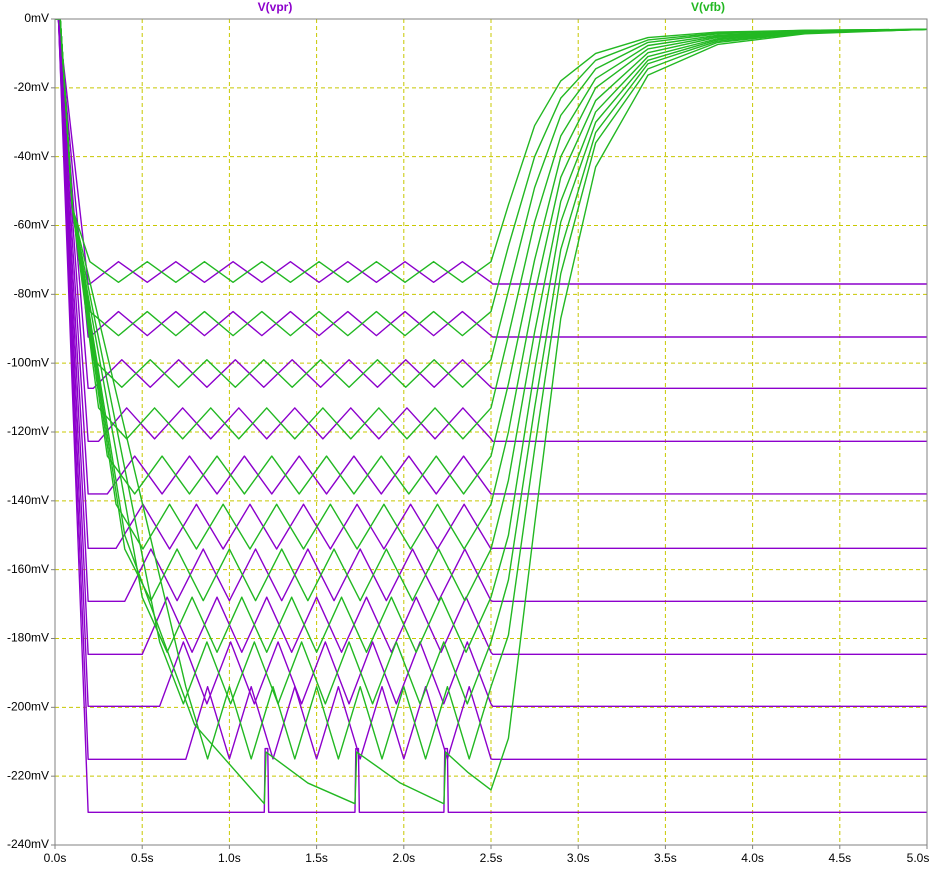 The image size is (940, 870). I want to click on x-tick-label: 3.5s, so click(665, 858).